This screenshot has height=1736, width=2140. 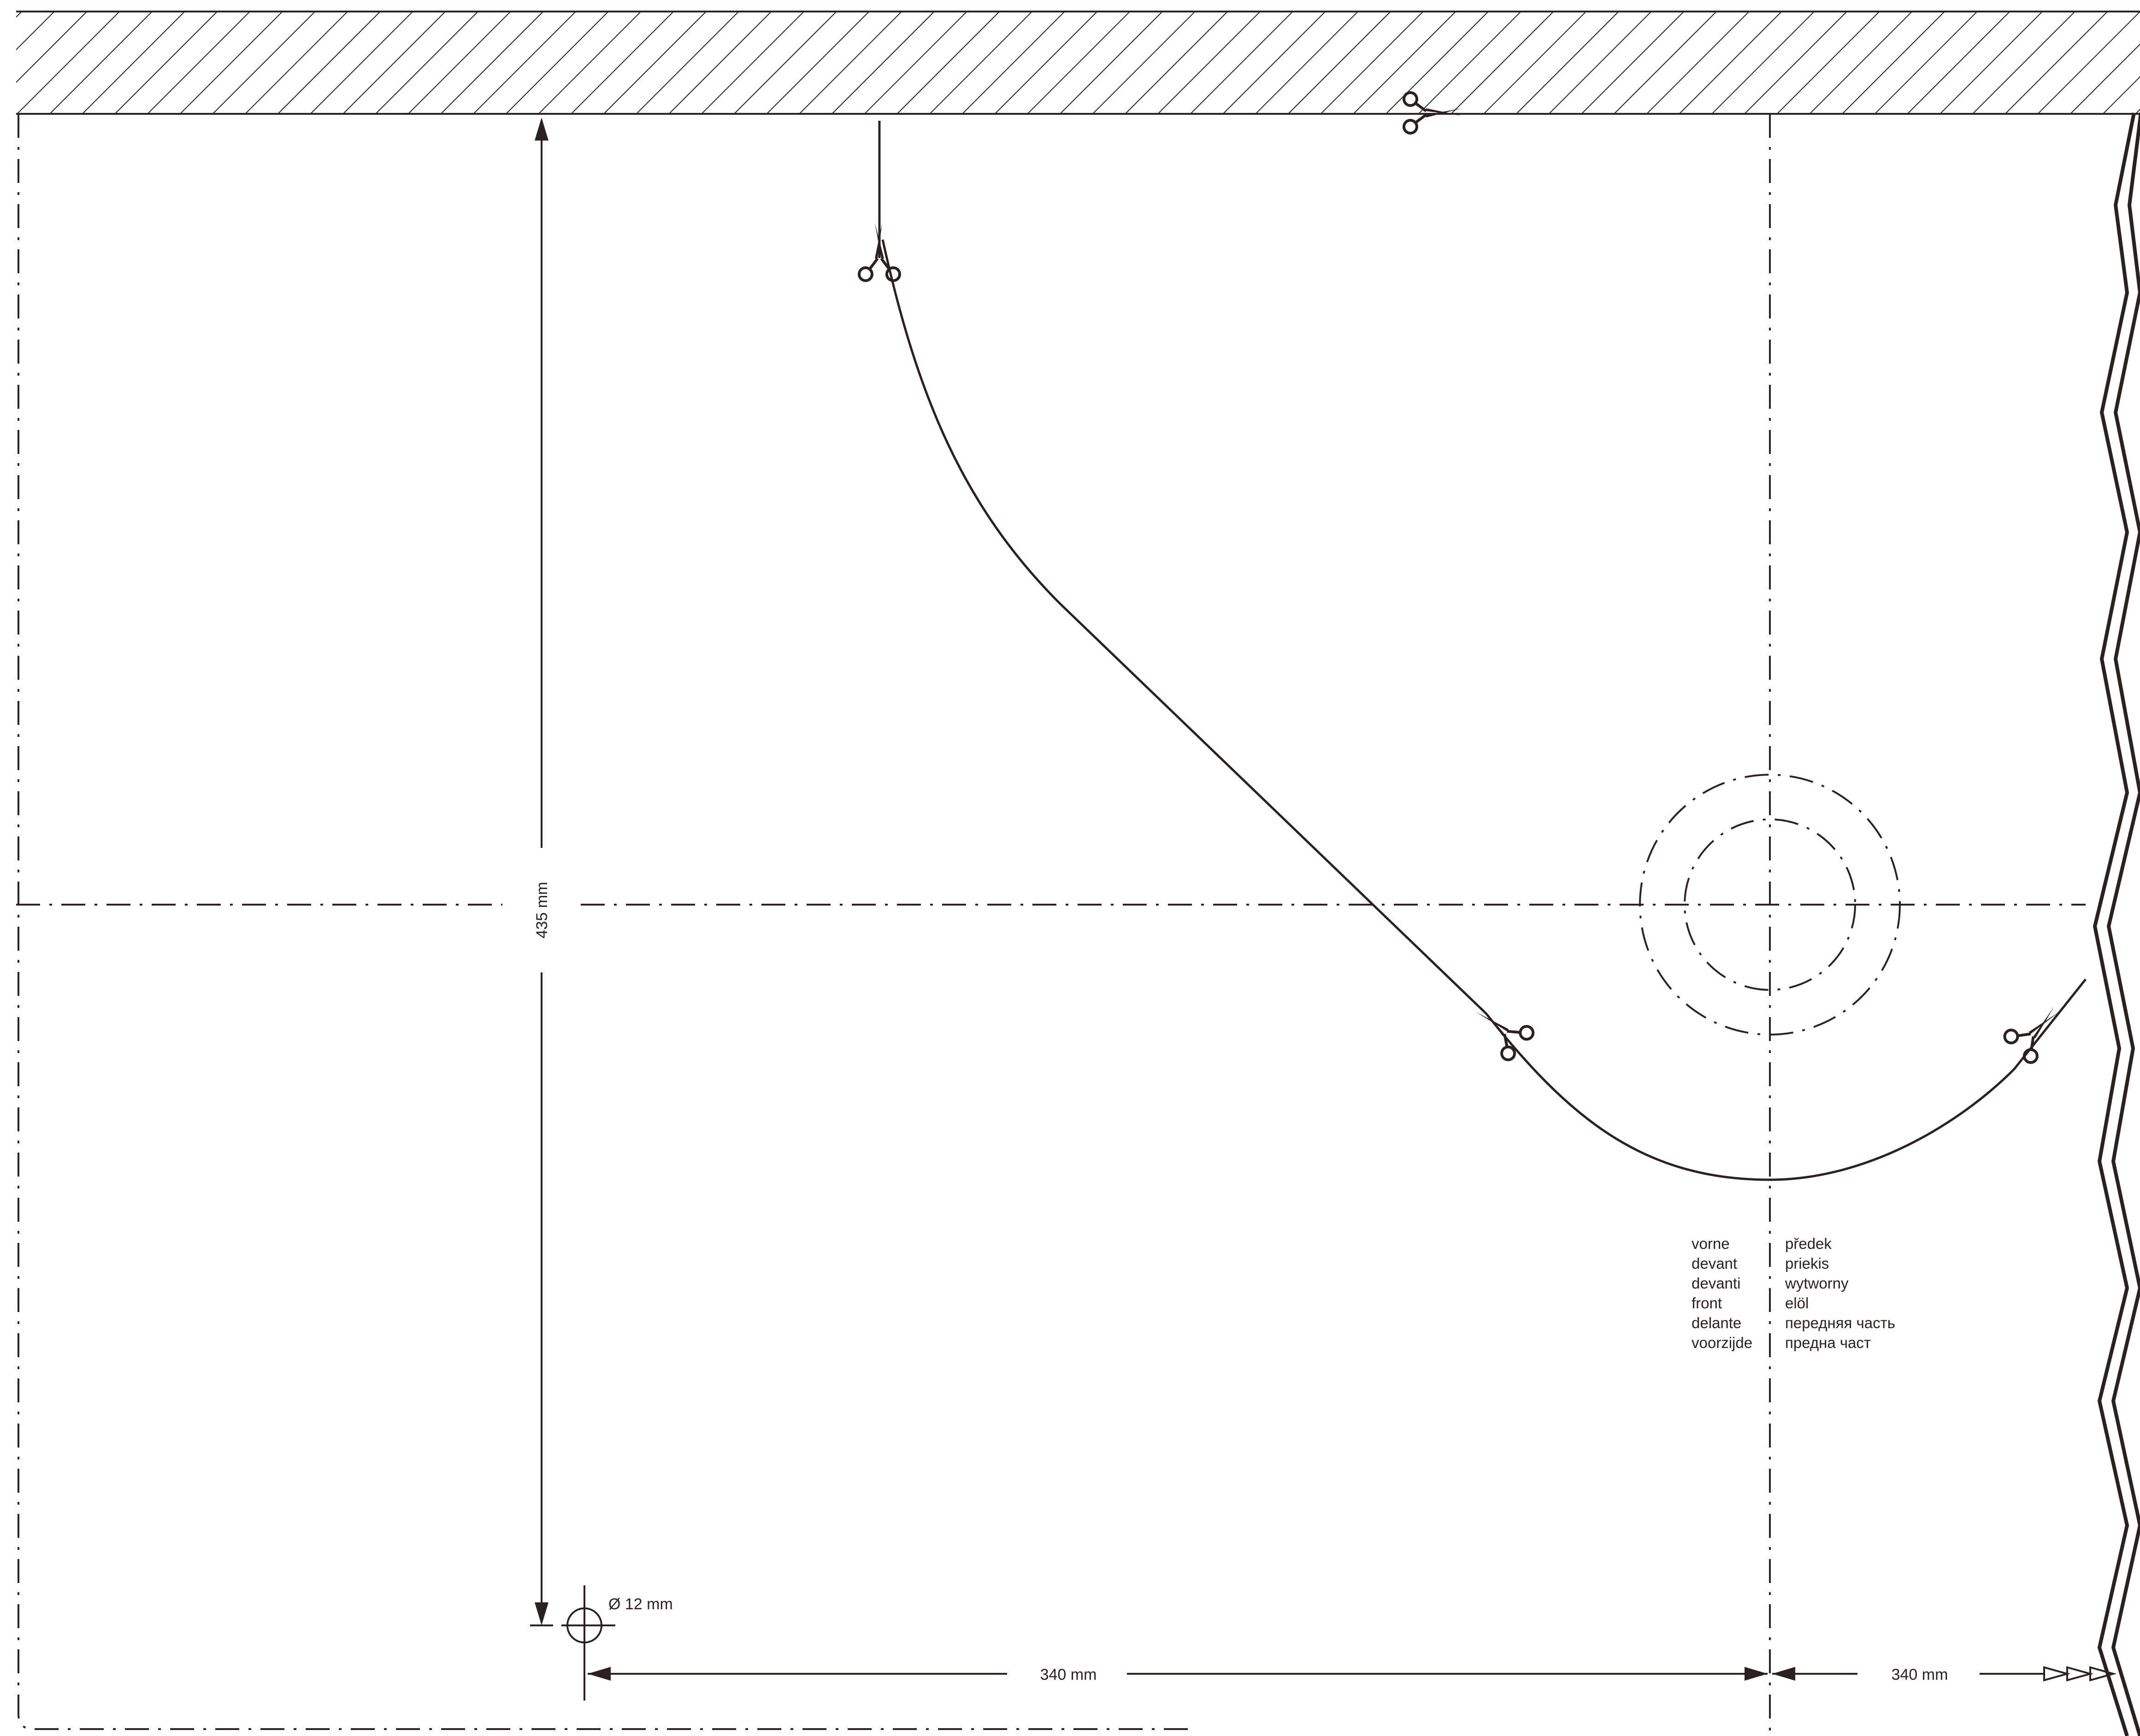 I want to click on hole-label: Ø 12 mm, so click(x=640, y=1604).